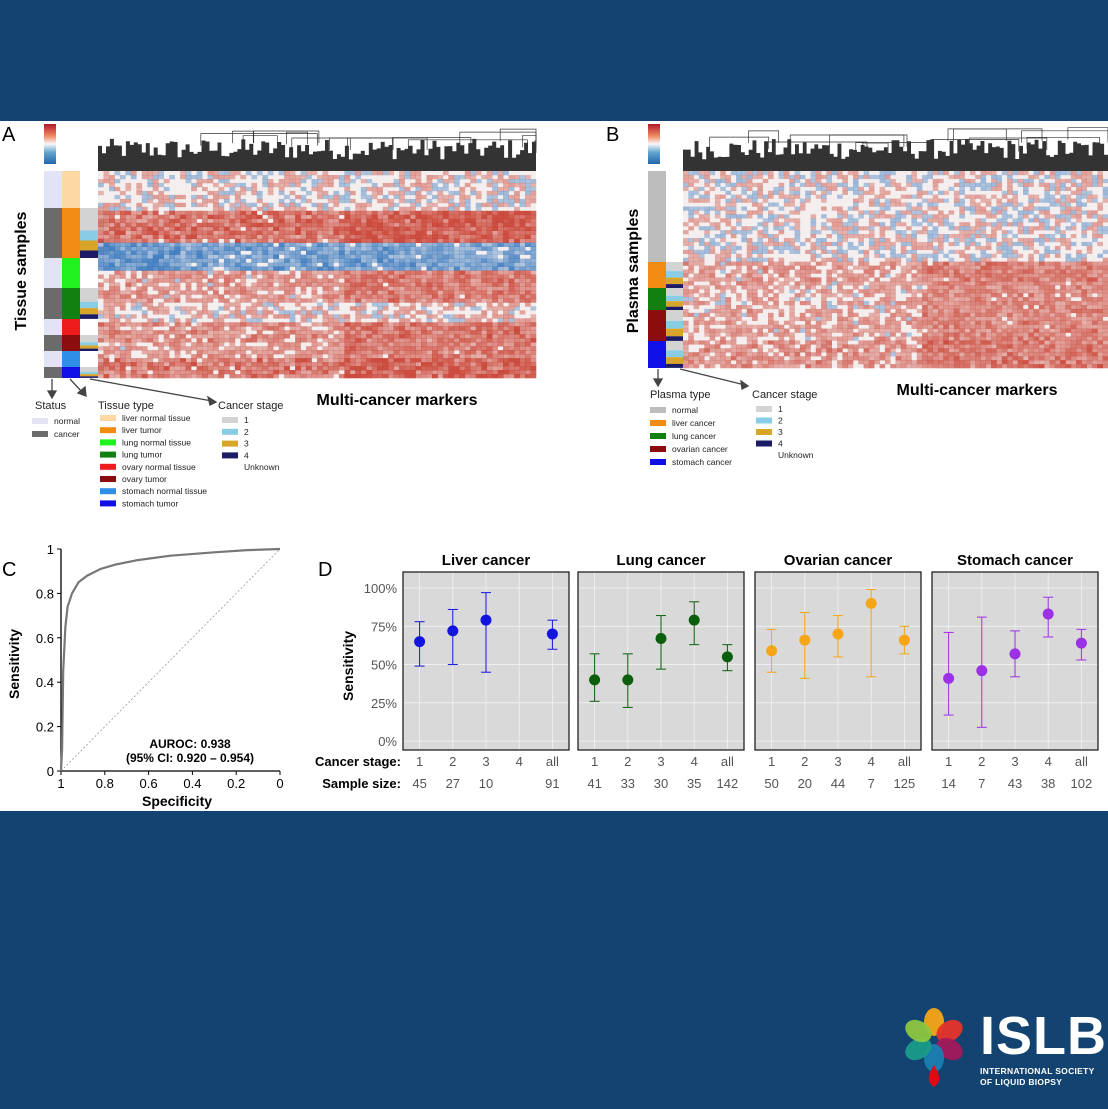 The image size is (1108, 1109). I want to click on legend-a-tissue-title: Tissue type, so click(126, 406).